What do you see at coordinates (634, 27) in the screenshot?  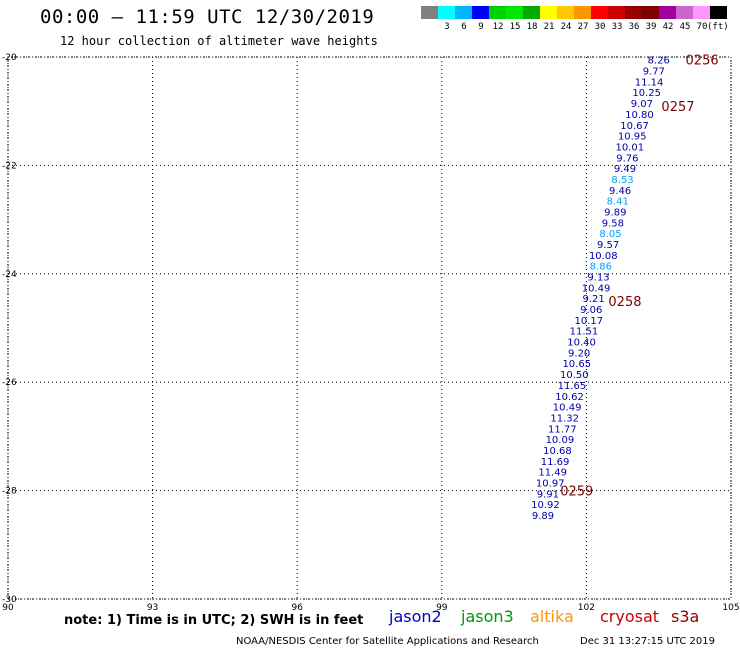 I see `color-tick-label: 36` at bounding box center [634, 27].